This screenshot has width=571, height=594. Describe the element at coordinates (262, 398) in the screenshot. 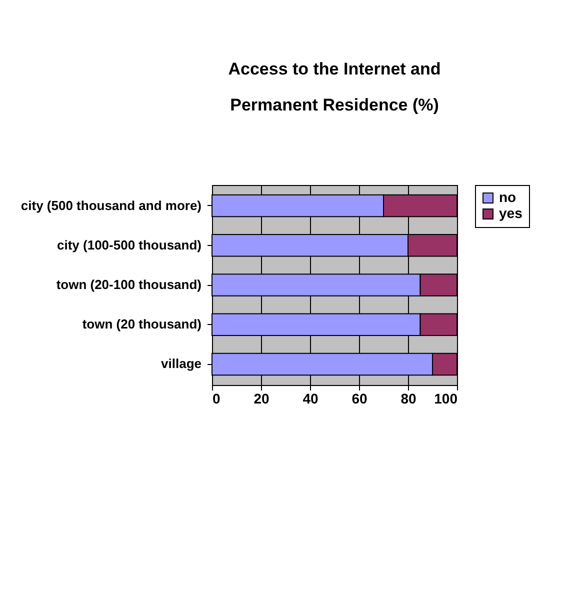

I see `x-tick-label: 20` at that location.